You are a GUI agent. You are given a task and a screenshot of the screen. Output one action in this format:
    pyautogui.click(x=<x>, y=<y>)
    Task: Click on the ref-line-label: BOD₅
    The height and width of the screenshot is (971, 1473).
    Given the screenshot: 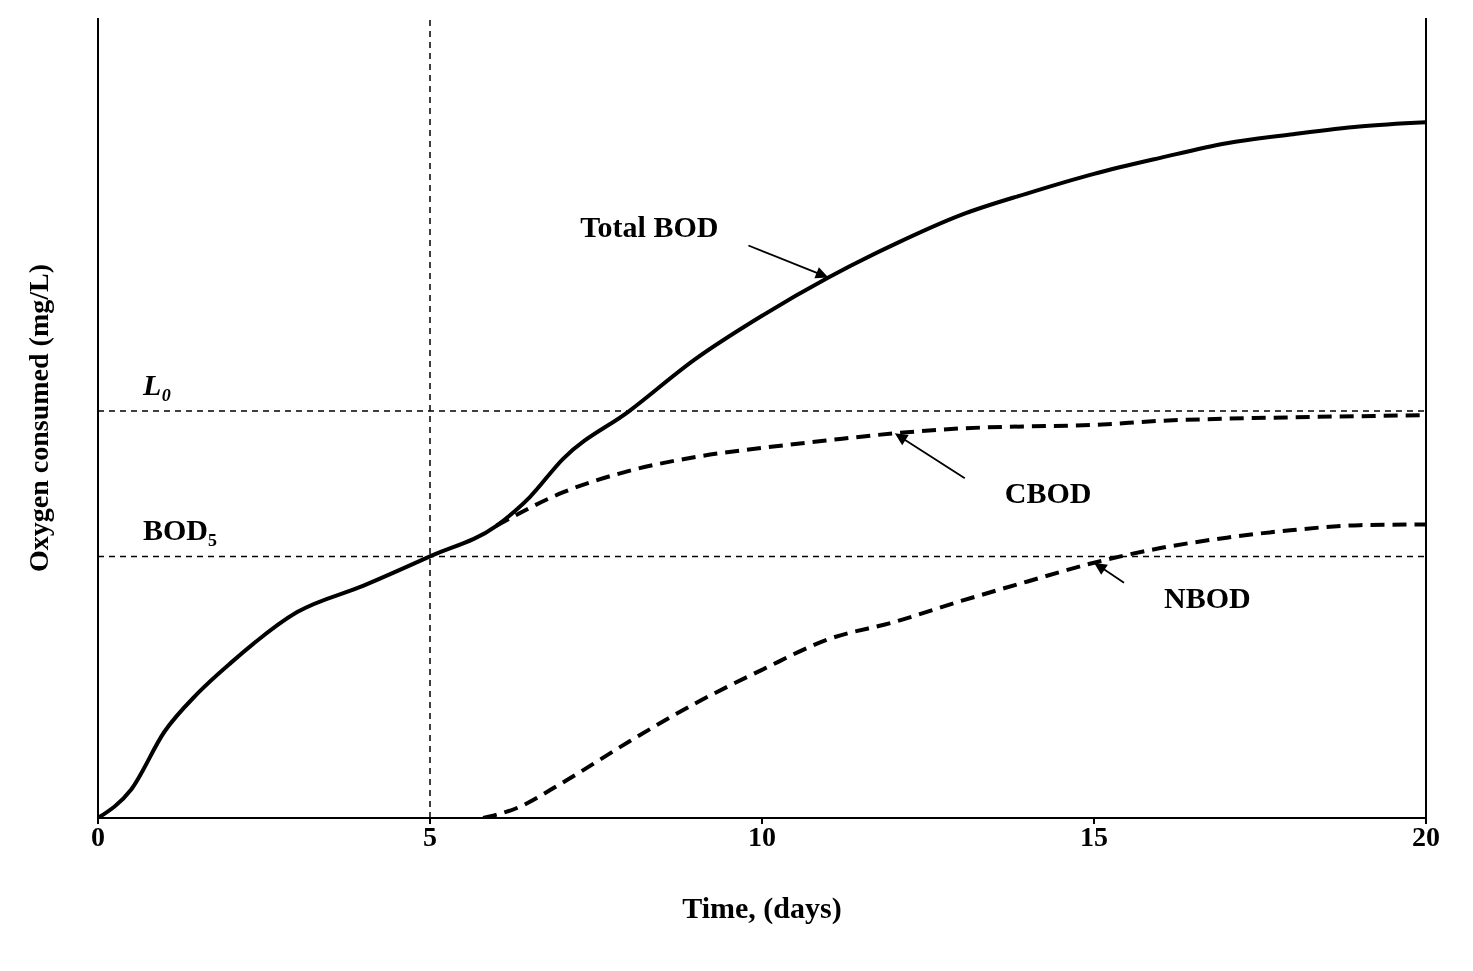 What is the action you would take?
    pyautogui.click(x=180, y=530)
    